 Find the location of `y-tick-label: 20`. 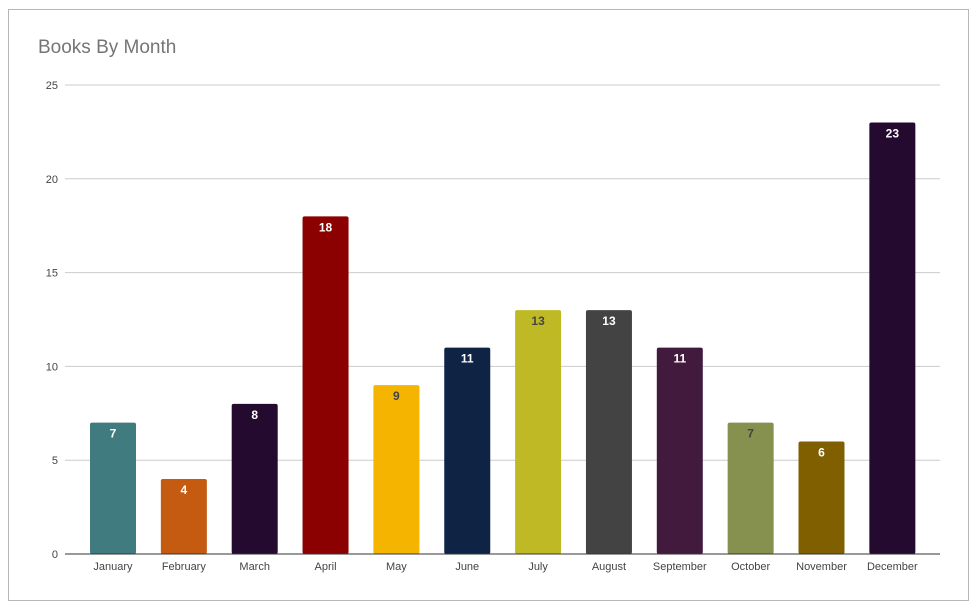

y-tick-label: 20 is located at coordinates (52, 180).